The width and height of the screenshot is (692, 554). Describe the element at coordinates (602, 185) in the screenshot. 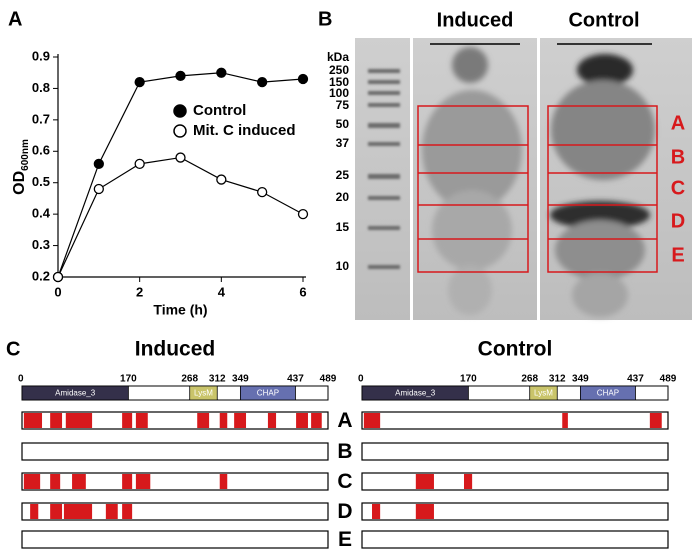

I see `control-smear` at that location.